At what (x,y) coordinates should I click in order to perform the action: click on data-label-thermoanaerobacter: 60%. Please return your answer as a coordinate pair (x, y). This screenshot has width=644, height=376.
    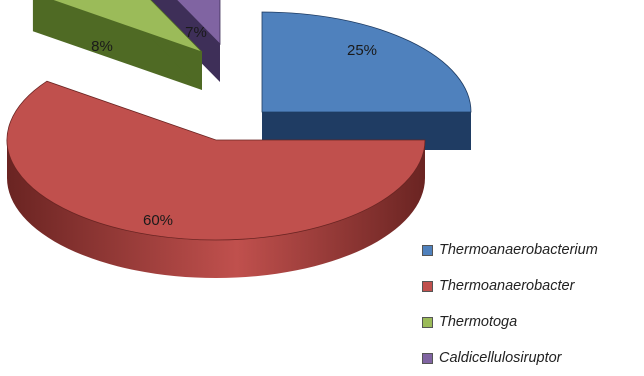
    Looking at the image, I should click on (158, 220).